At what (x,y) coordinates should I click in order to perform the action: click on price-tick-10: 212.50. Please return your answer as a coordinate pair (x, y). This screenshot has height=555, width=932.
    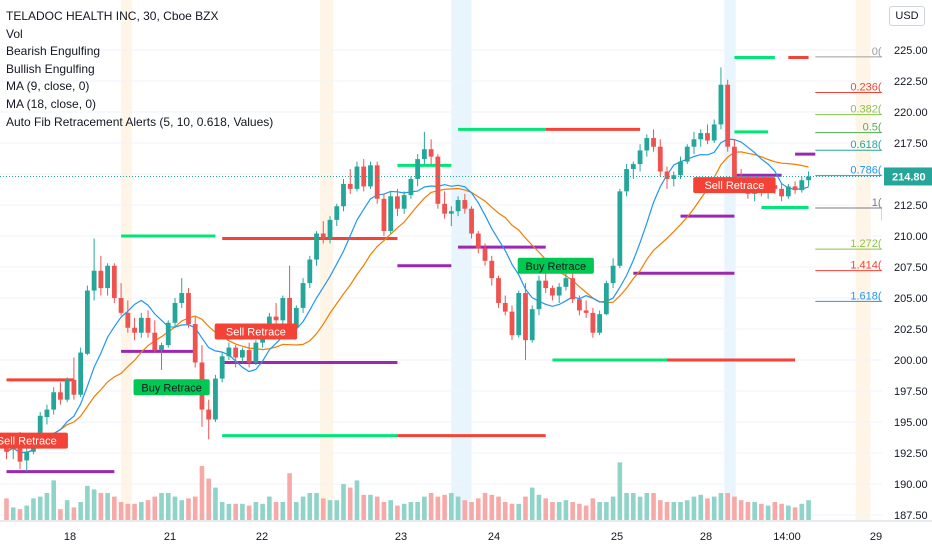
    Looking at the image, I should click on (911, 206).